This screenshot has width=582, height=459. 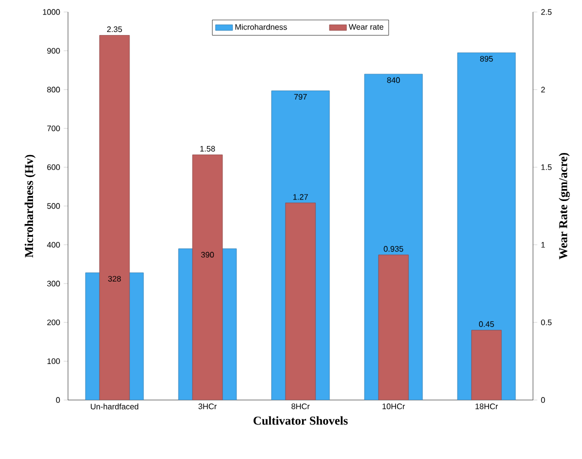 I want to click on data-label: 0.935, so click(x=394, y=249).